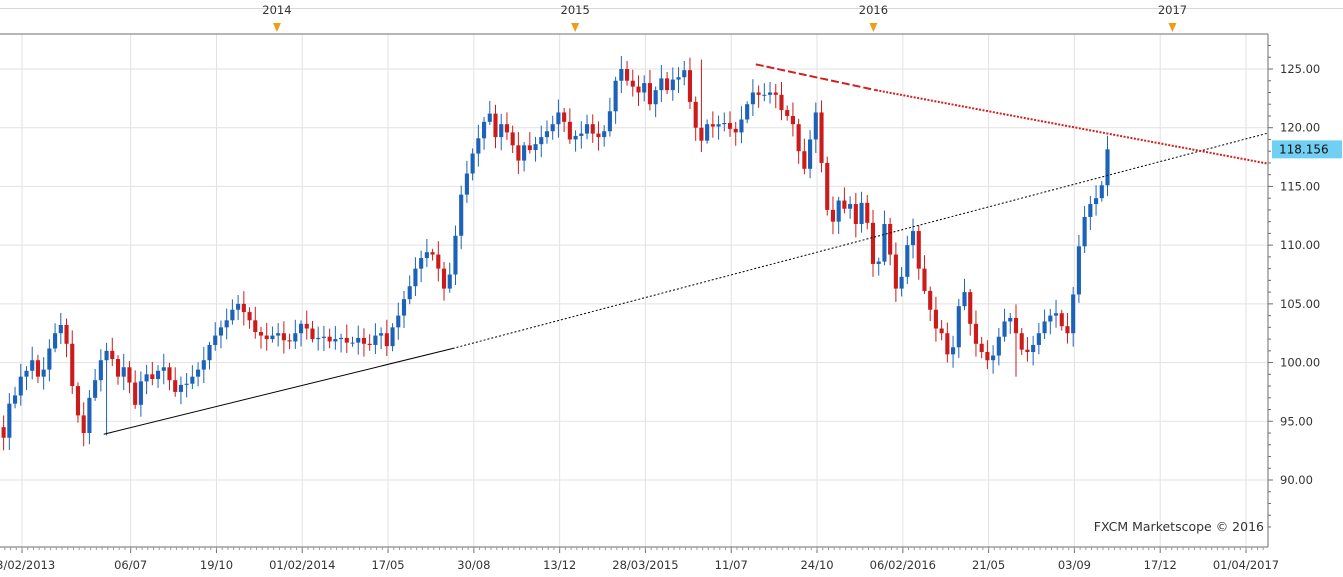  What do you see at coordinates (1179, 526) in the screenshot?
I see `watermark: FXCM Marketscope © 2016` at bounding box center [1179, 526].